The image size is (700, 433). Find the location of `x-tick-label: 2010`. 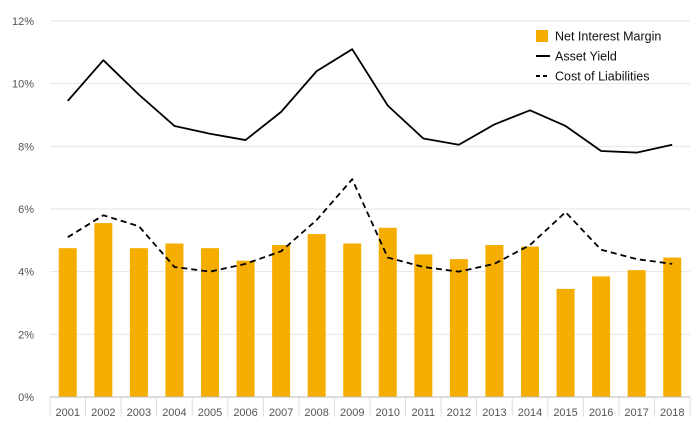

x-tick-label: 2010 is located at coordinates (388, 413).